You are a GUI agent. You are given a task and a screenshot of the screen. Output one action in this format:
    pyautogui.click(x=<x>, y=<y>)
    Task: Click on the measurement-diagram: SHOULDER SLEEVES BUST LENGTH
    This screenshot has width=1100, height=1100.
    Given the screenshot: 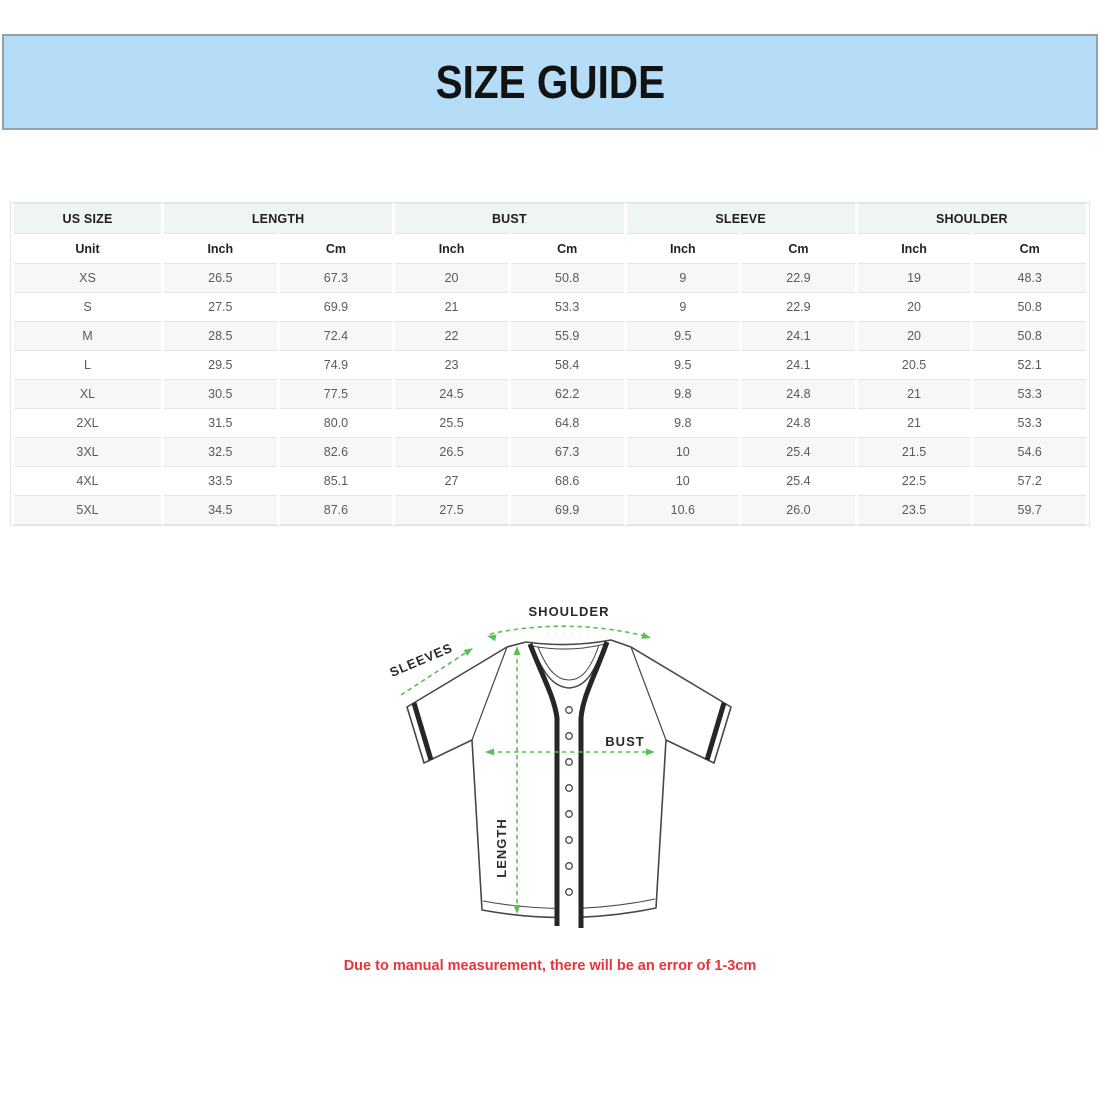 What is the action you would take?
    pyautogui.click(x=564, y=762)
    